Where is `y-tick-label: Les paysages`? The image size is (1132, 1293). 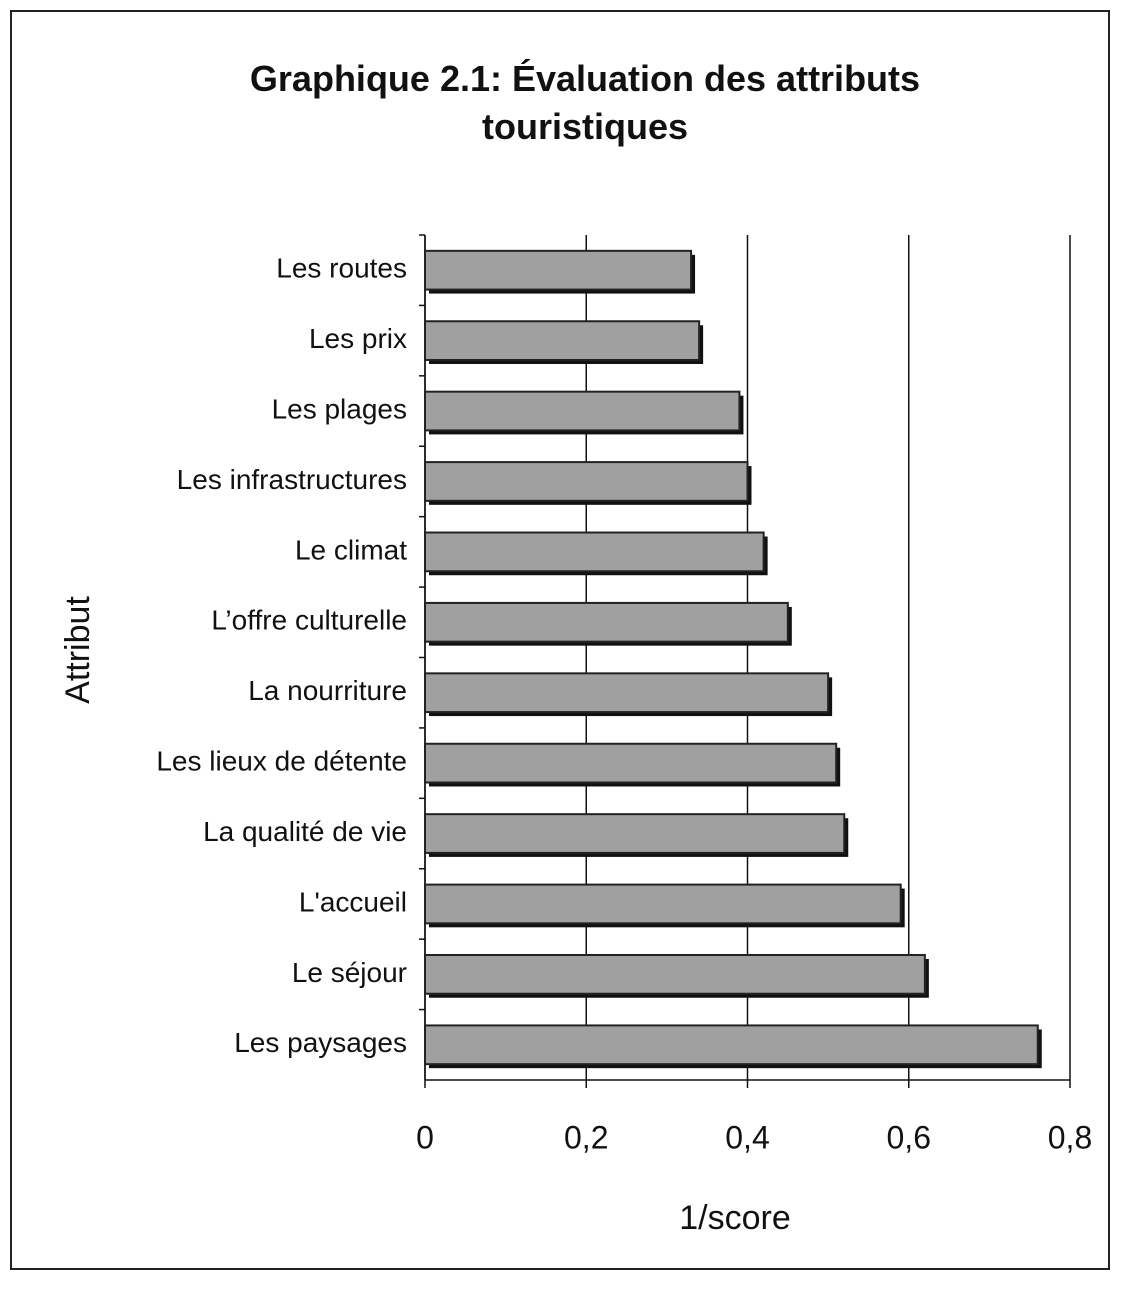
y-tick-label: Les paysages is located at coordinates (320, 1042).